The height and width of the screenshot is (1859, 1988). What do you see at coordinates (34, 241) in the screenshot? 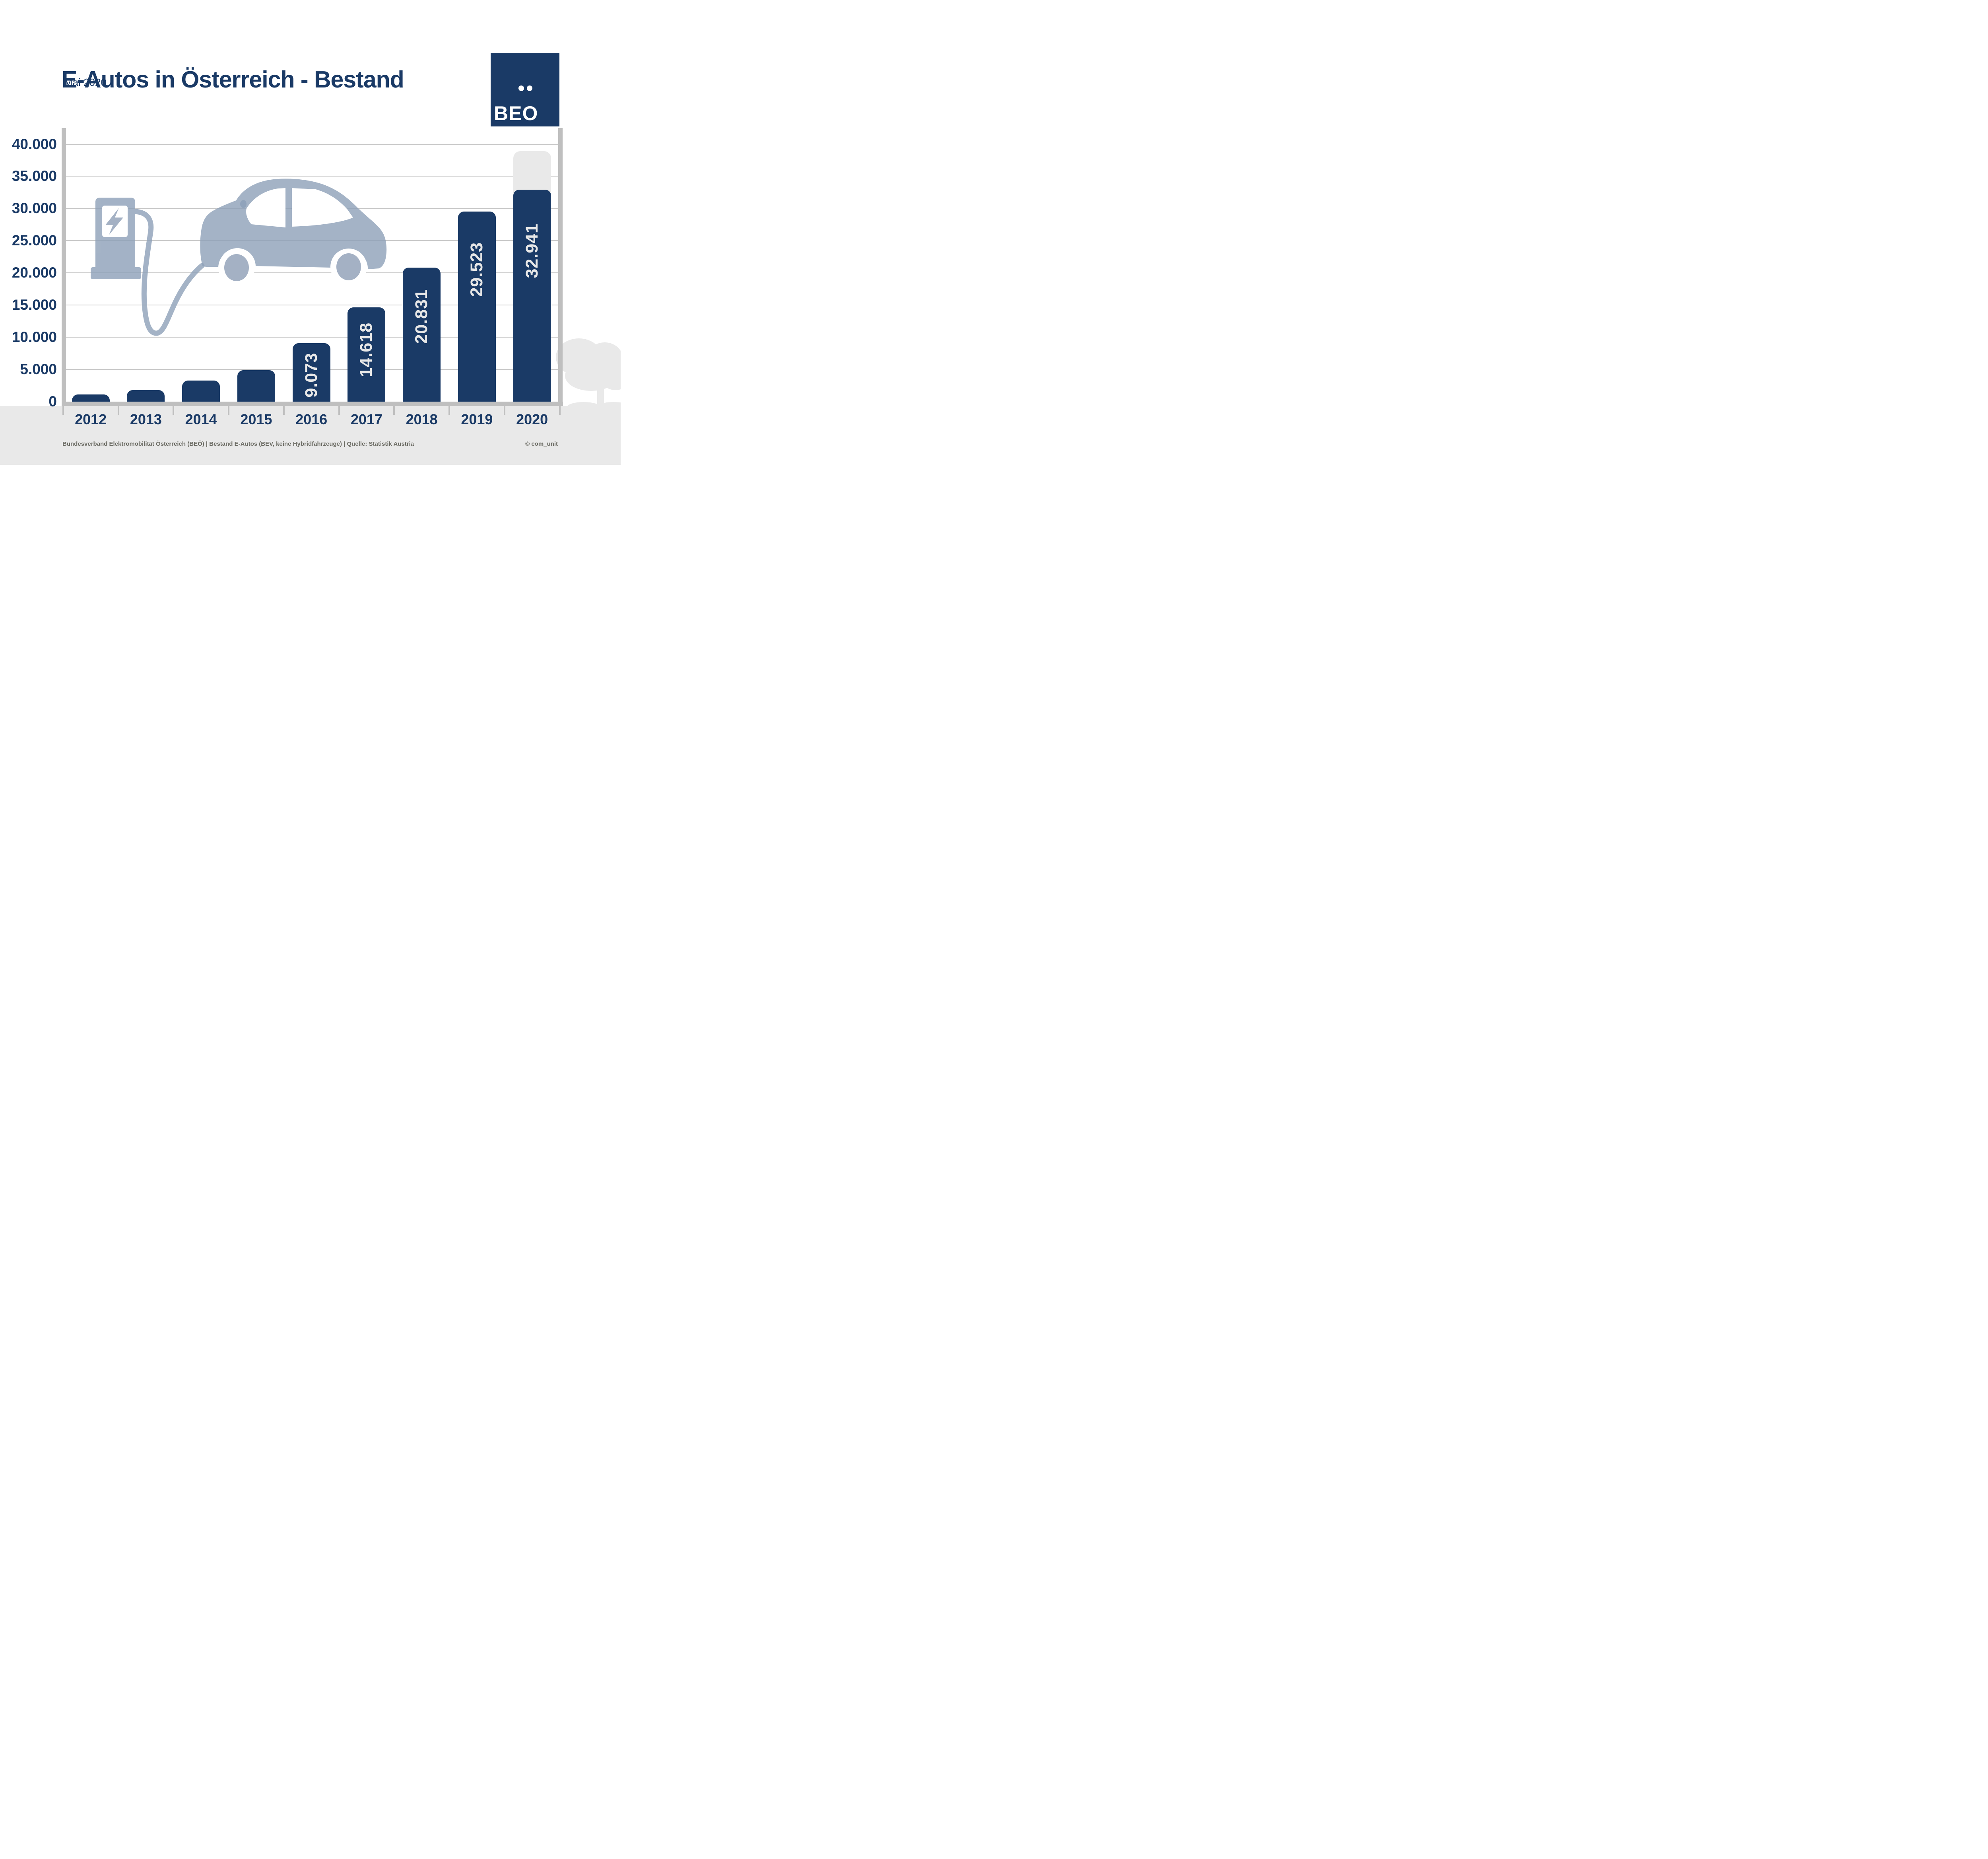
I see `y-tick-label: 25.000` at bounding box center [34, 241].